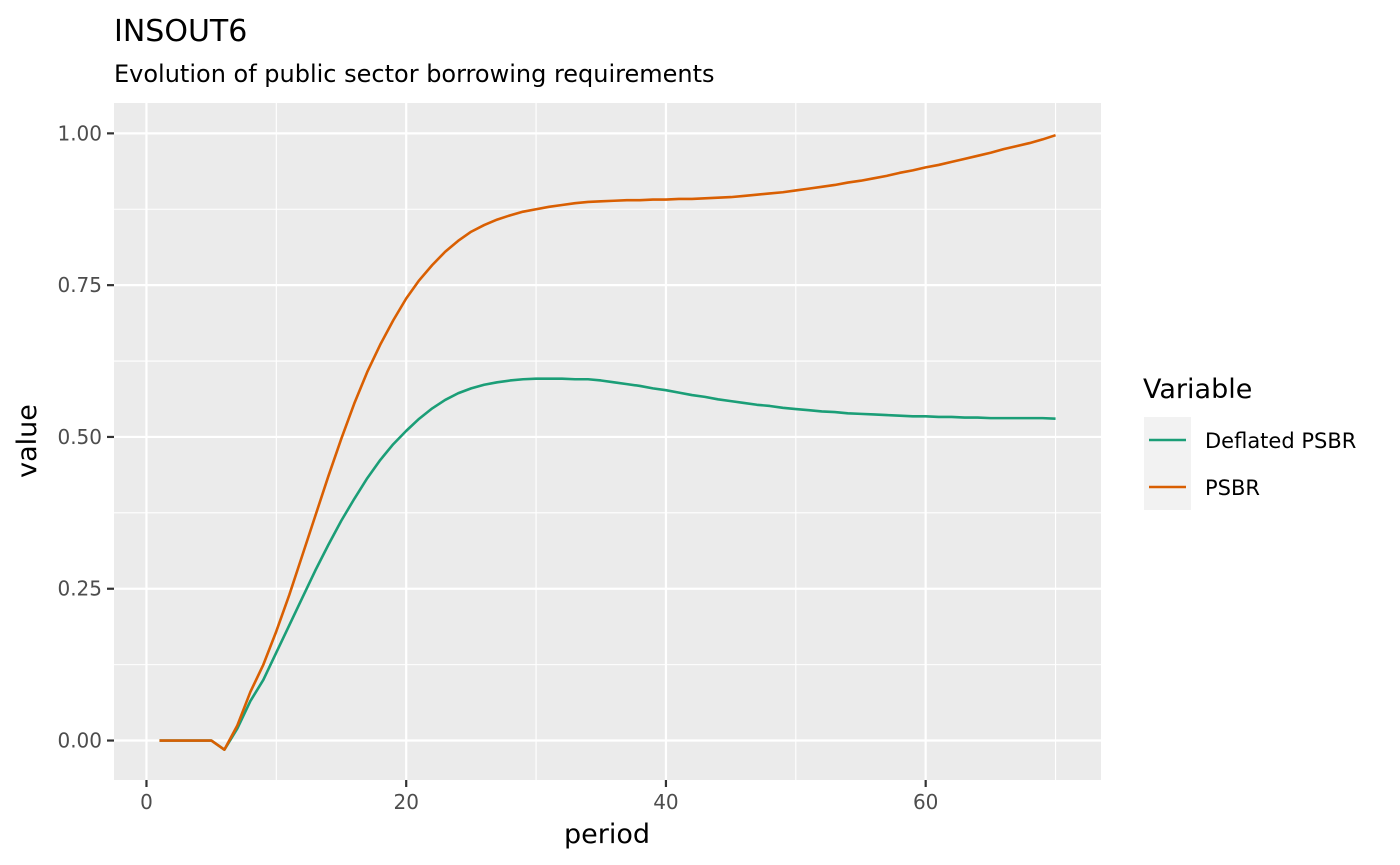  Describe the element at coordinates (539, 797) in the screenshot. I see `x-axis: 0 20 40 60` at that location.